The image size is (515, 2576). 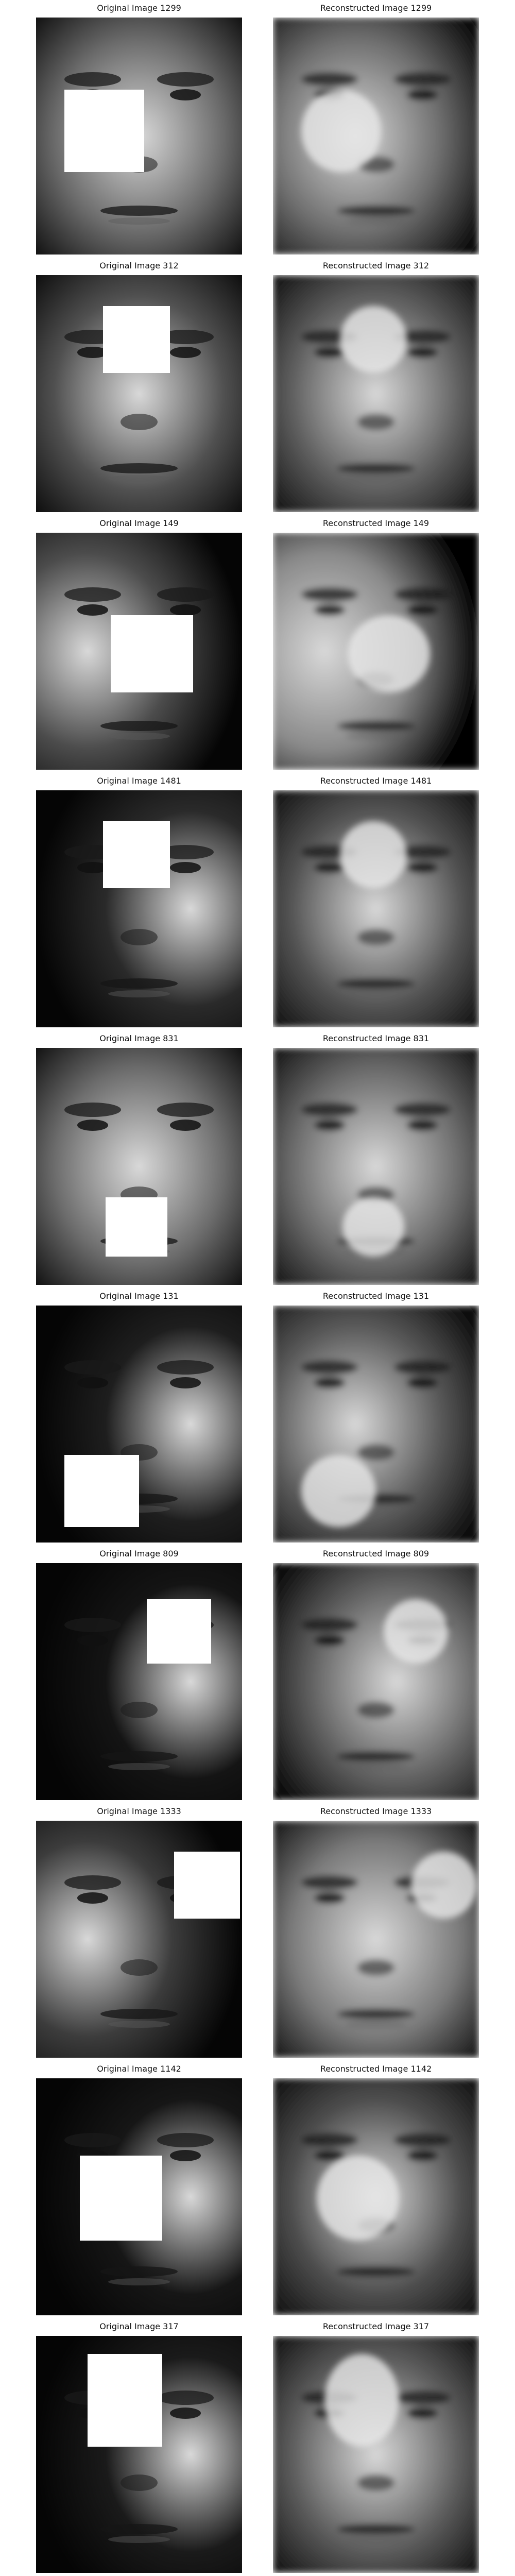 I want to click on original-image-title: Original Image 831, so click(x=139, y=1038).